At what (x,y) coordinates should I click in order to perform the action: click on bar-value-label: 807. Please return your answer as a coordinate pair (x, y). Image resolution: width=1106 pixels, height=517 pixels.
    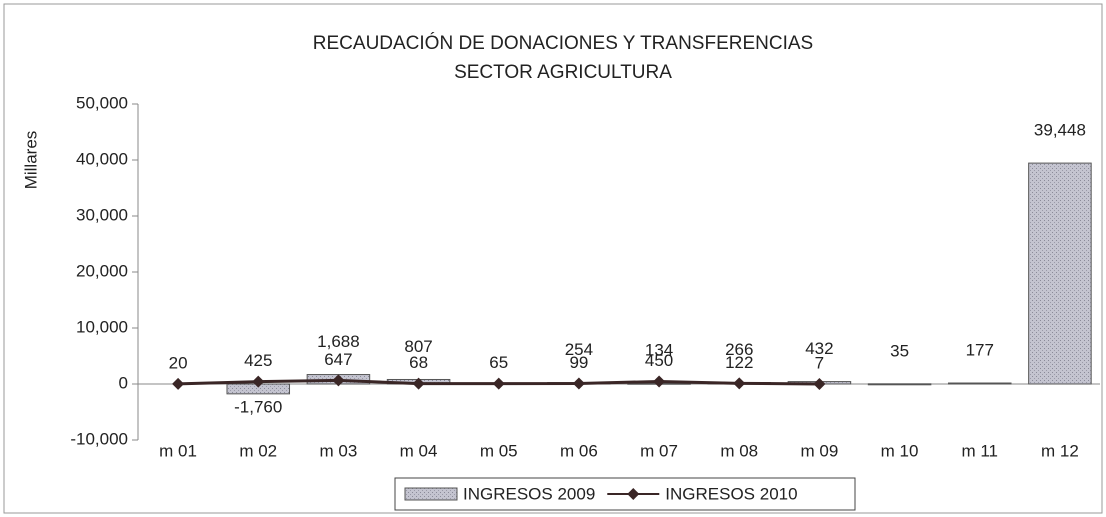
    Looking at the image, I should click on (418, 346).